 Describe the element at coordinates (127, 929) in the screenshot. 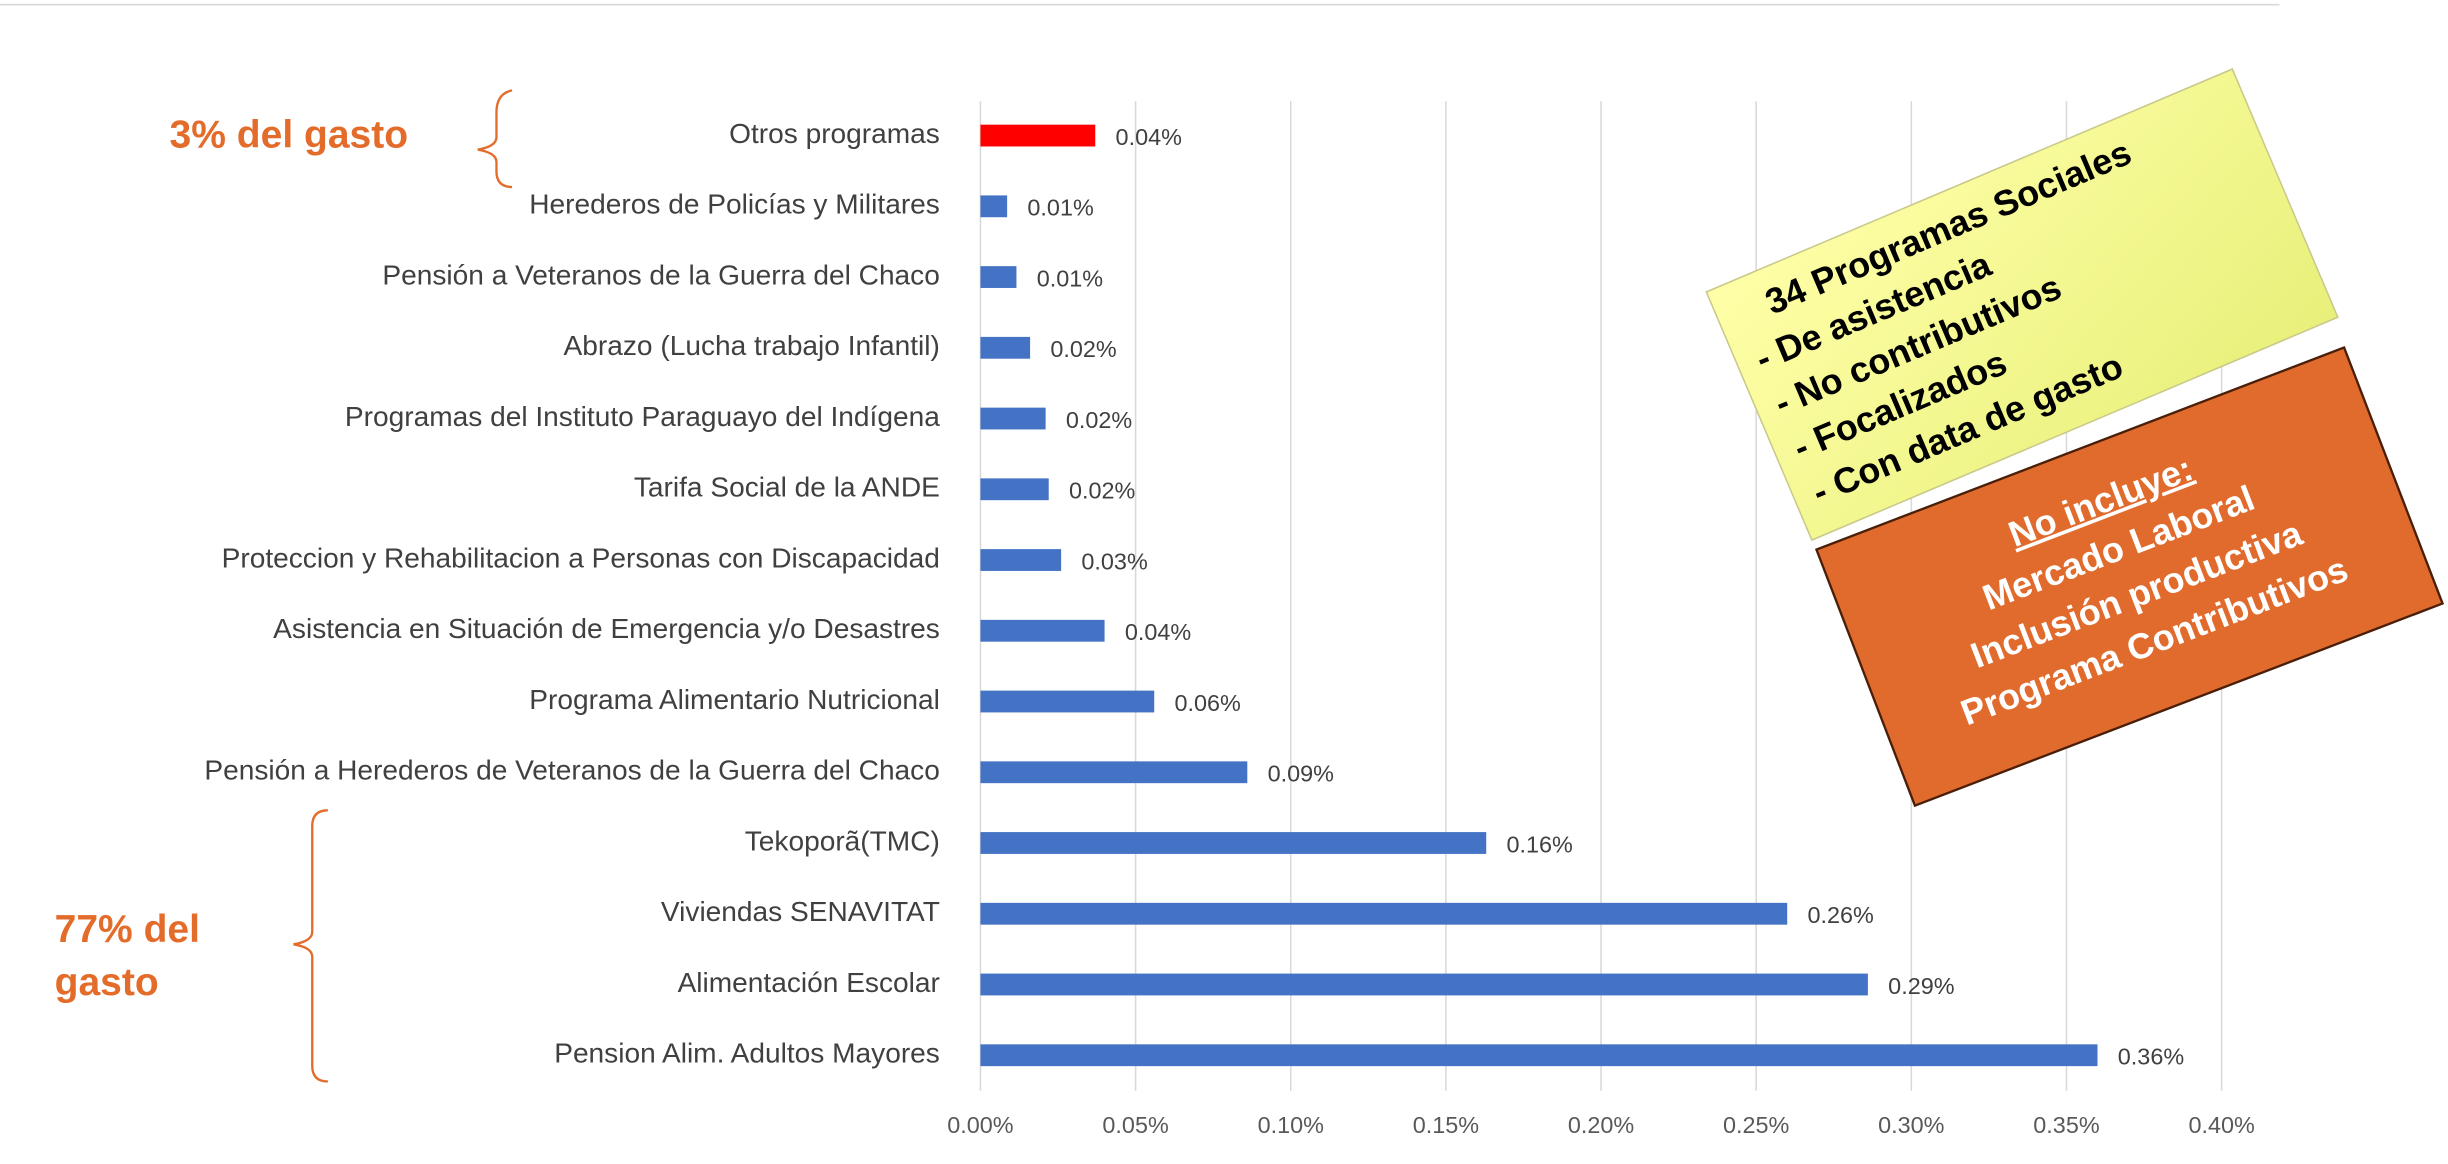

I see `annotation: 77% del` at that location.